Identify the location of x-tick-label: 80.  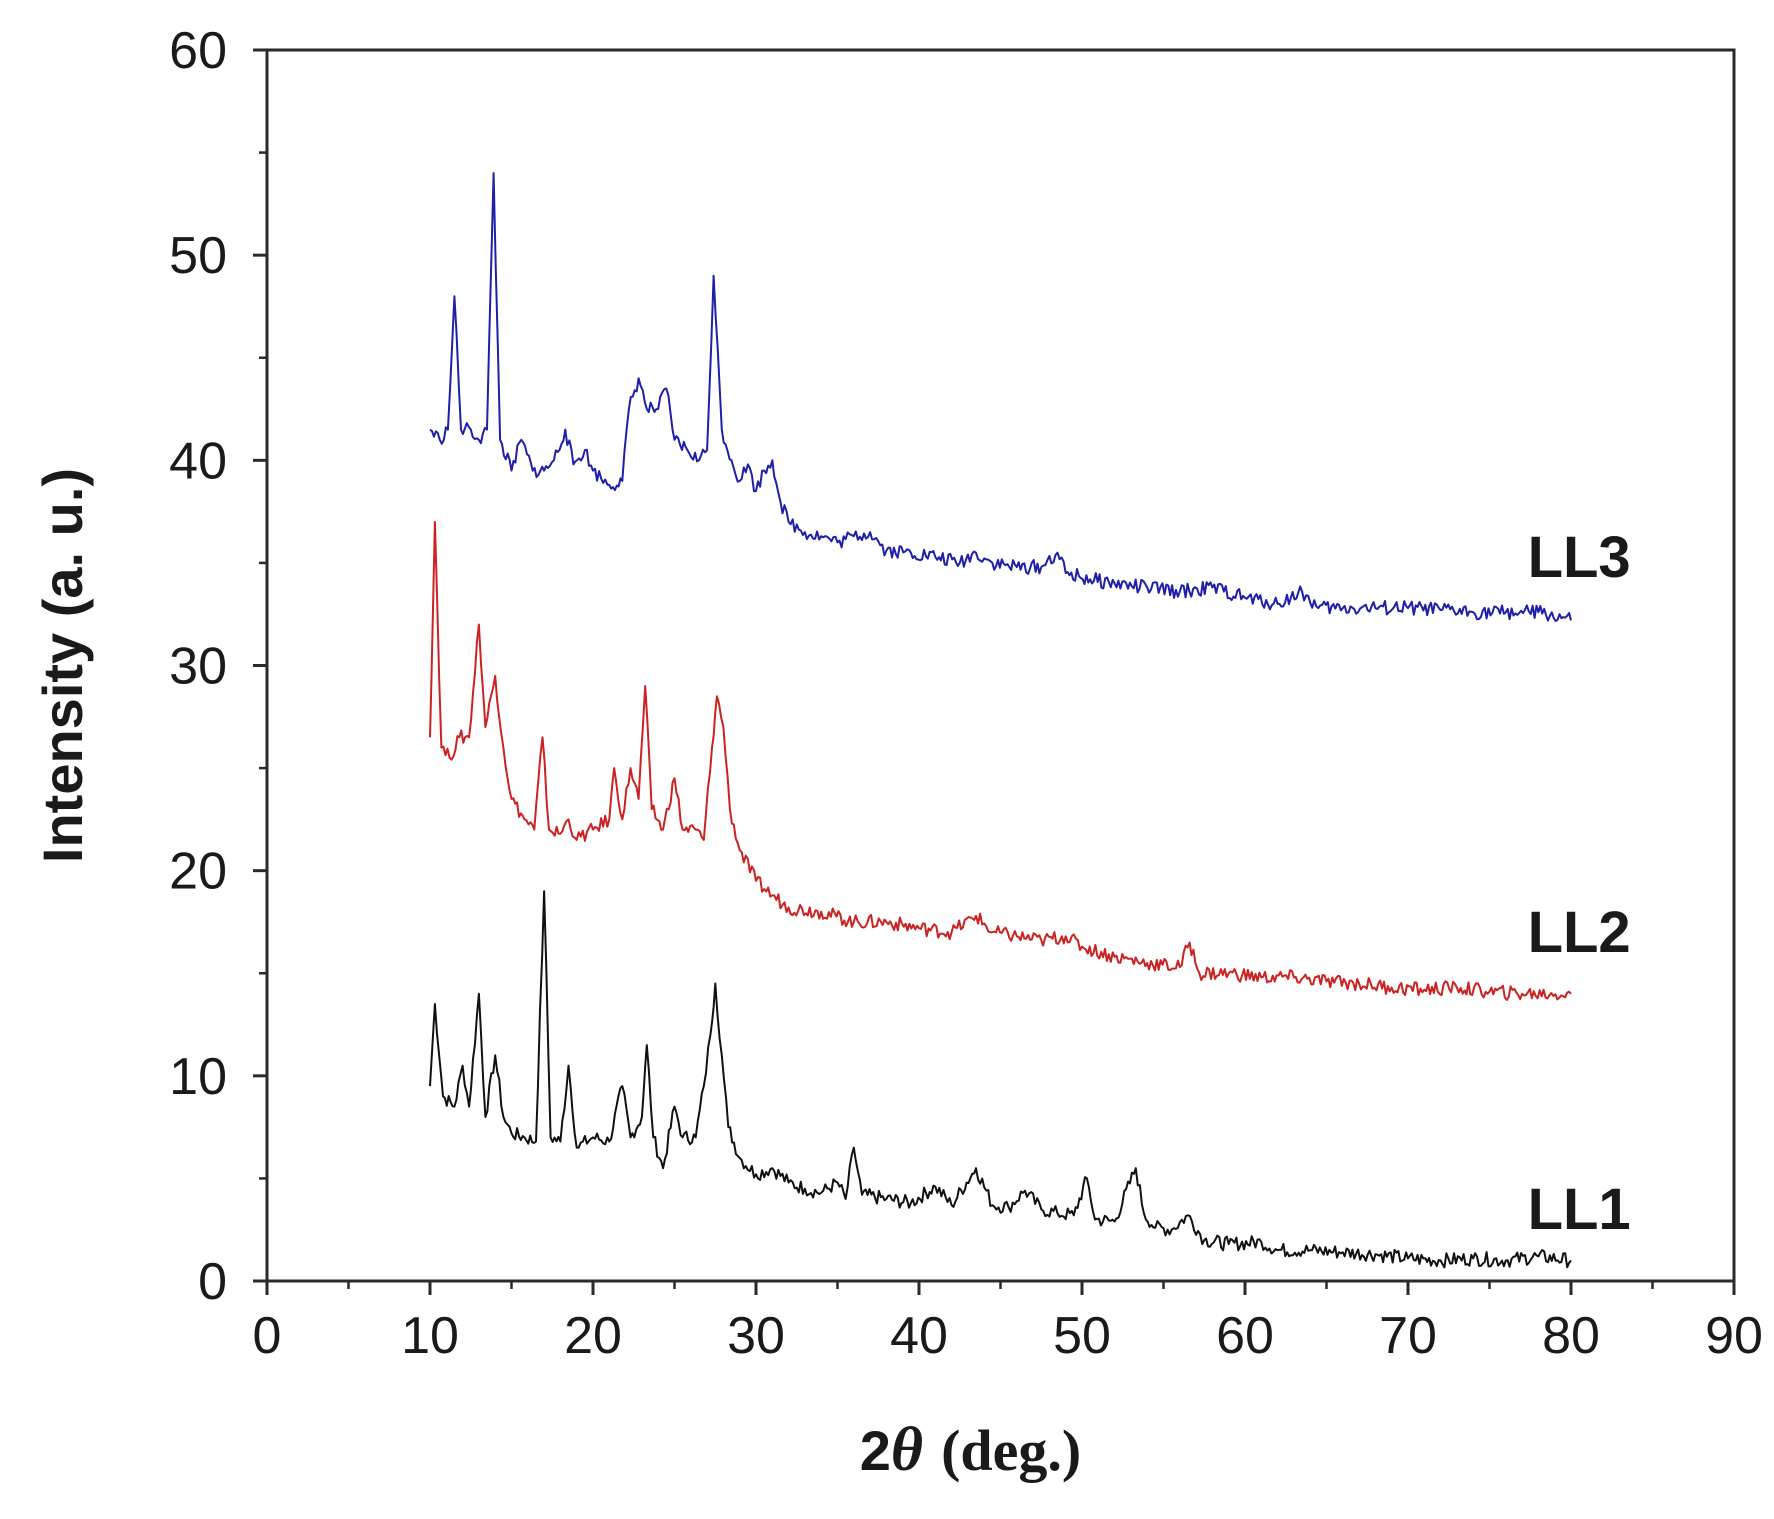
(1571, 1336).